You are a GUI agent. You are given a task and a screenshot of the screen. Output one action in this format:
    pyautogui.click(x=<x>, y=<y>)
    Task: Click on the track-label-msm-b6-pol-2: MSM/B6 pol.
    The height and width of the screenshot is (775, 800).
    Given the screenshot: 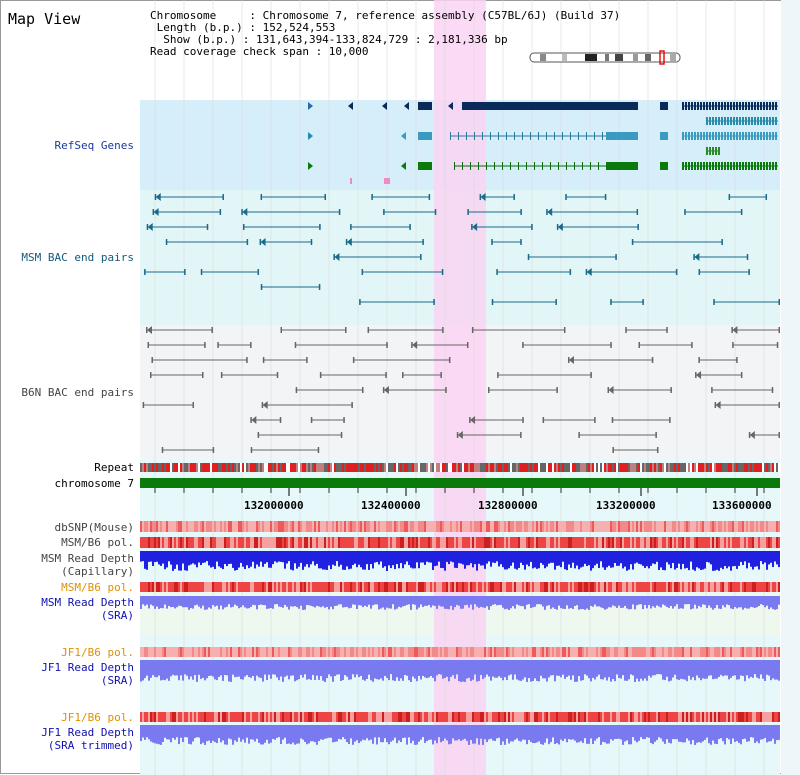 What is the action you would take?
    pyautogui.click(x=97, y=587)
    